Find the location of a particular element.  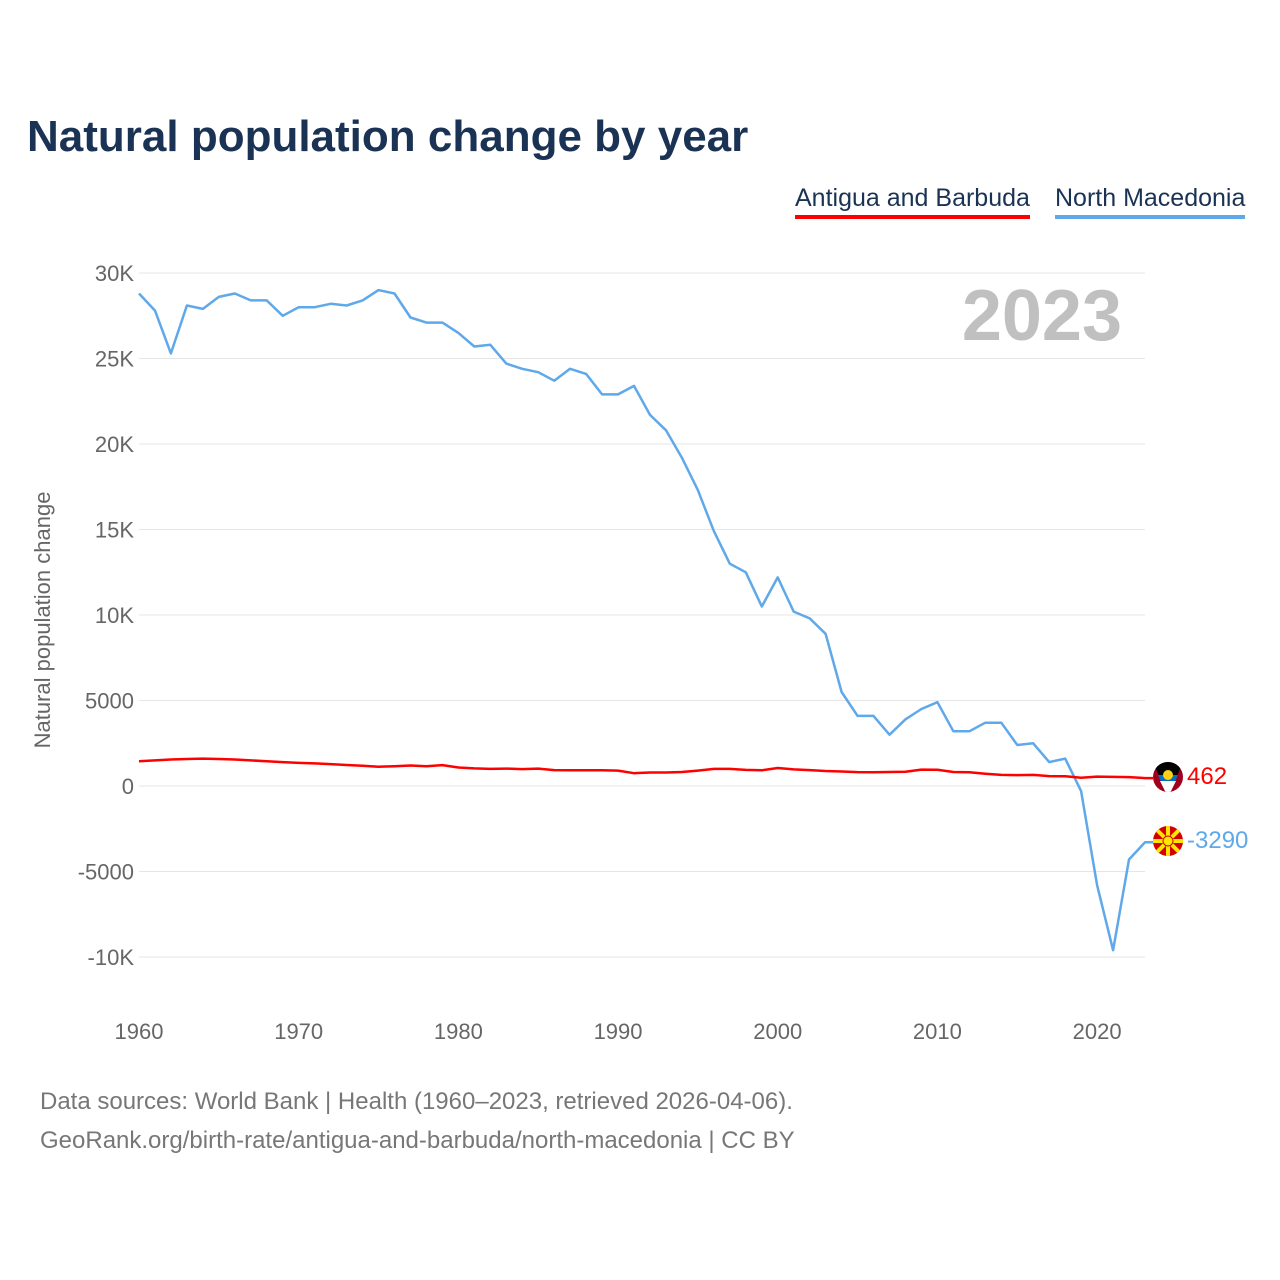

y-tick-label: 20K is located at coordinates (114, 444).